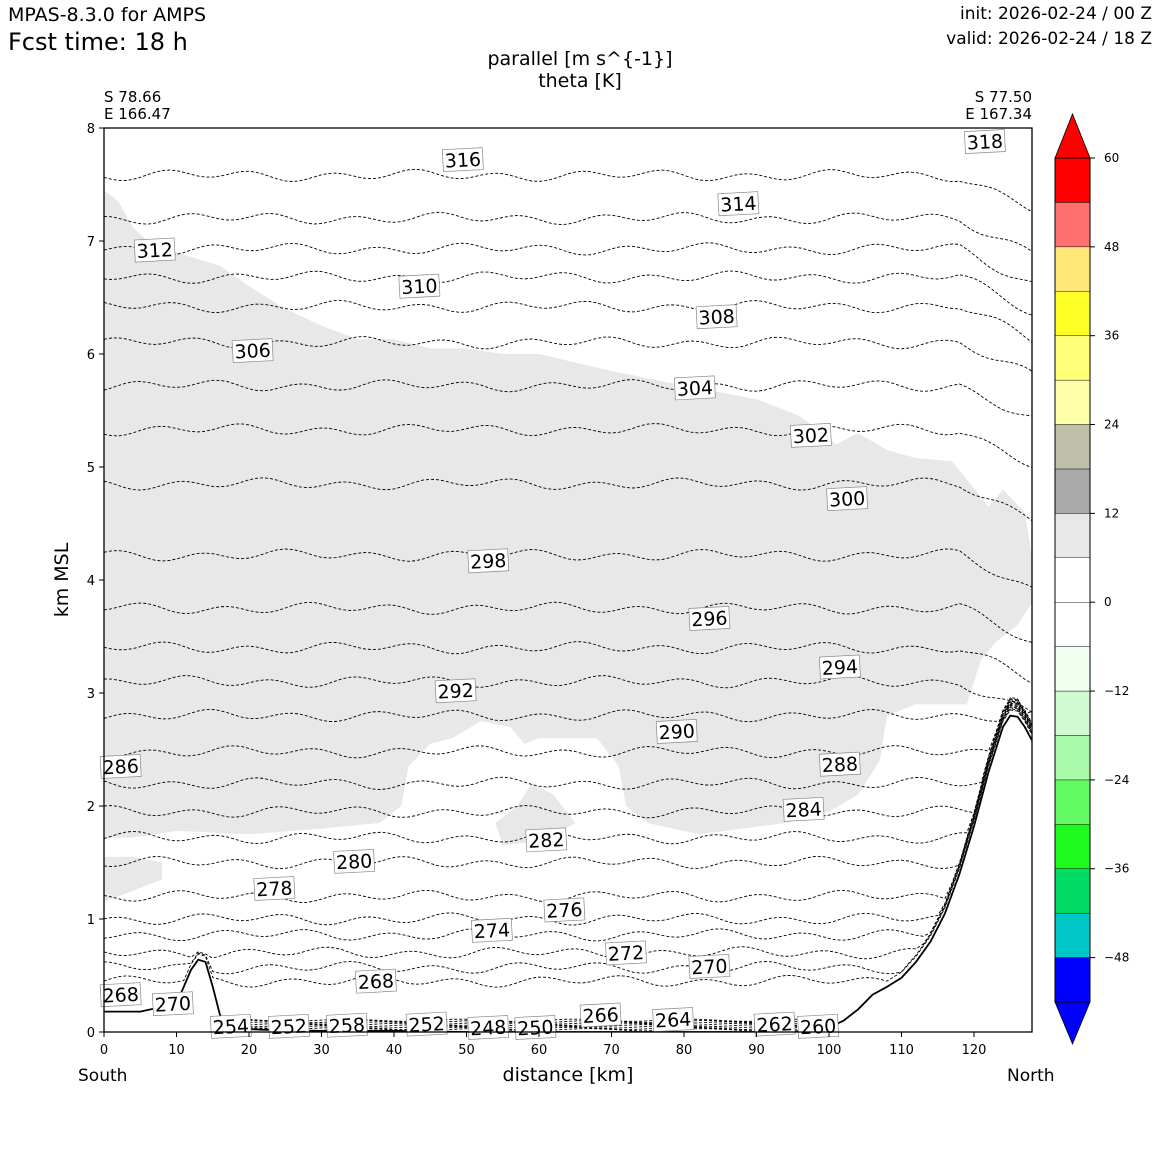 This screenshot has height=1160, width=1160. I want to click on contour-label-group: 304, so click(694, 388).